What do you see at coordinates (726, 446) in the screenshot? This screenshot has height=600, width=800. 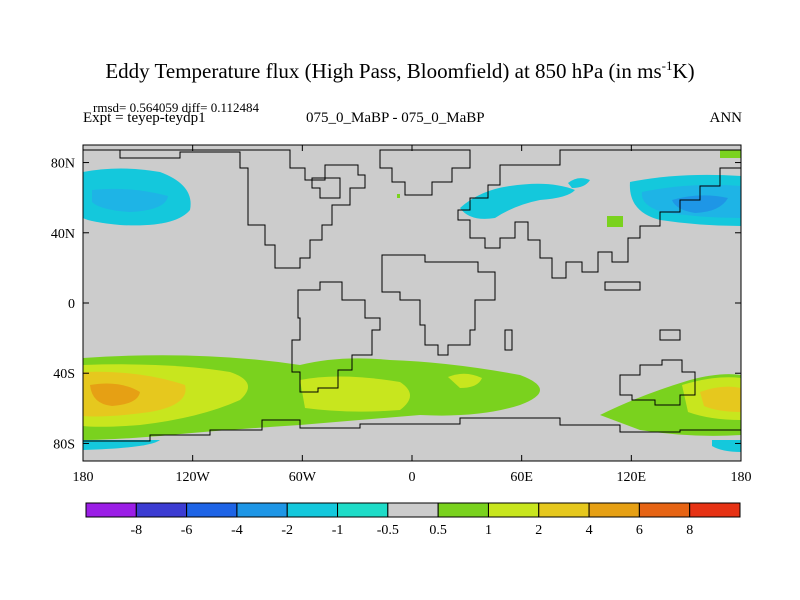 I see `contour-antarctic-negative-east` at bounding box center [726, 446].